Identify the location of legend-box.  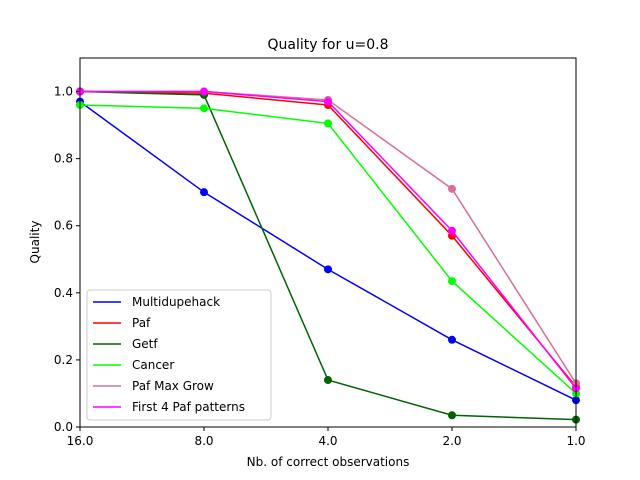
(179, 355).